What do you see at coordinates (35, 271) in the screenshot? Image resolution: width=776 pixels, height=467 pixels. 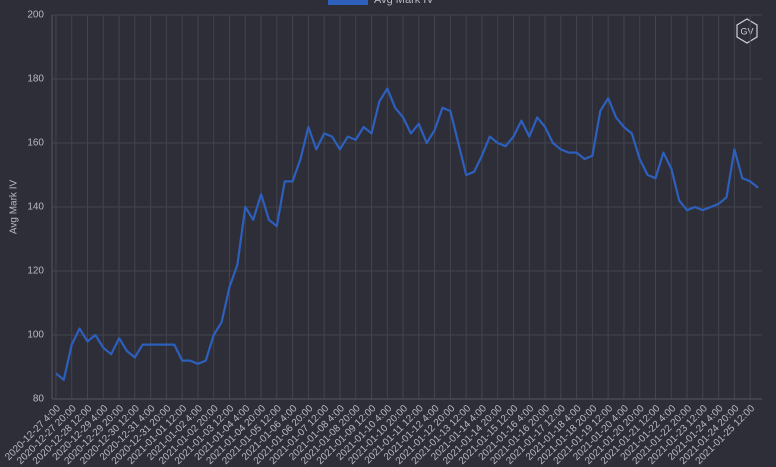 I see `y-tick-label: 120` at bounding box center [35, 271].